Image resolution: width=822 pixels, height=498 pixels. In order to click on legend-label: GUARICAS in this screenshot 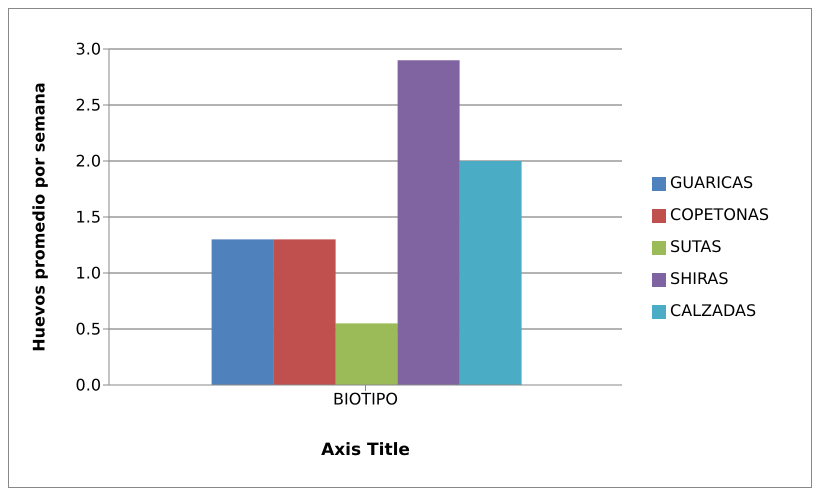, I will do `click(712, 182)`.